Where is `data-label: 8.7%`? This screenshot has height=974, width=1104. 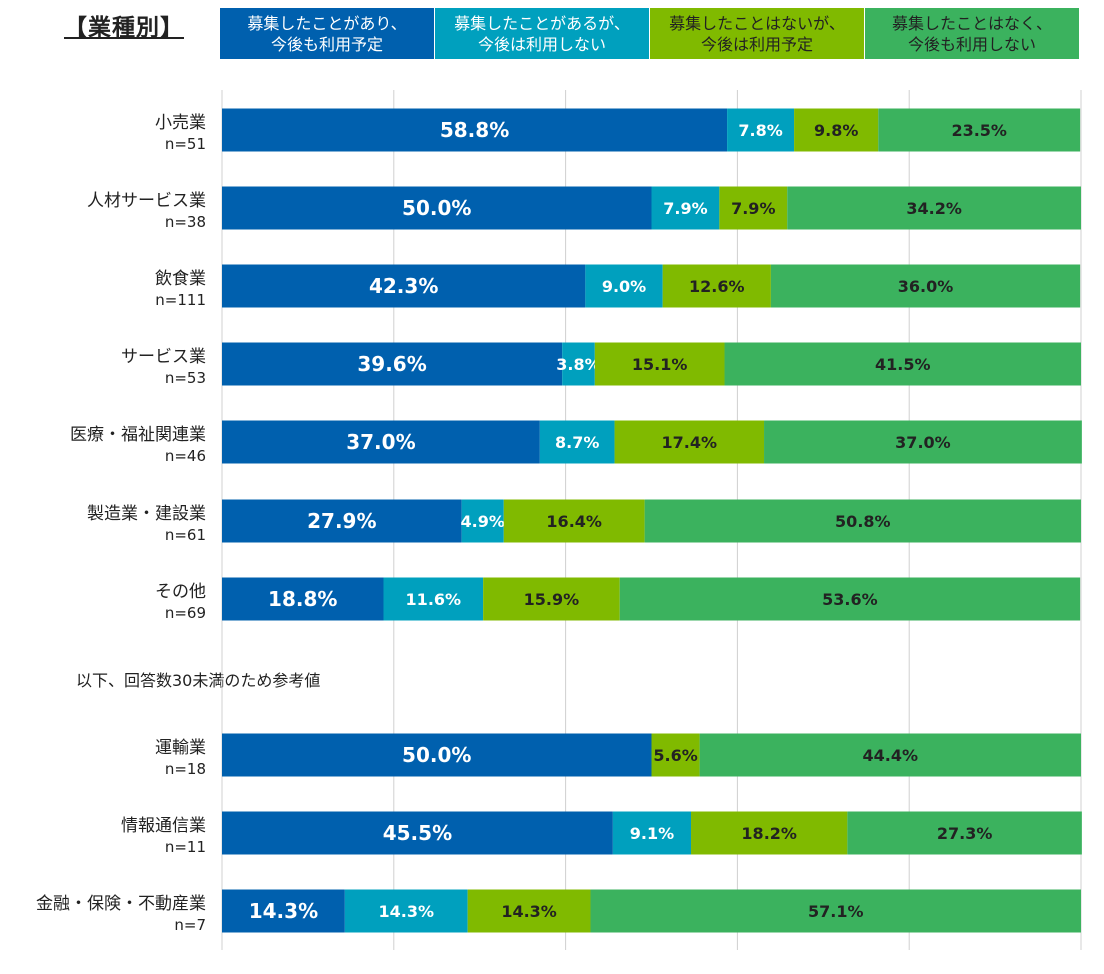 data-label: 8.7% is located at coordinates (577, 442).